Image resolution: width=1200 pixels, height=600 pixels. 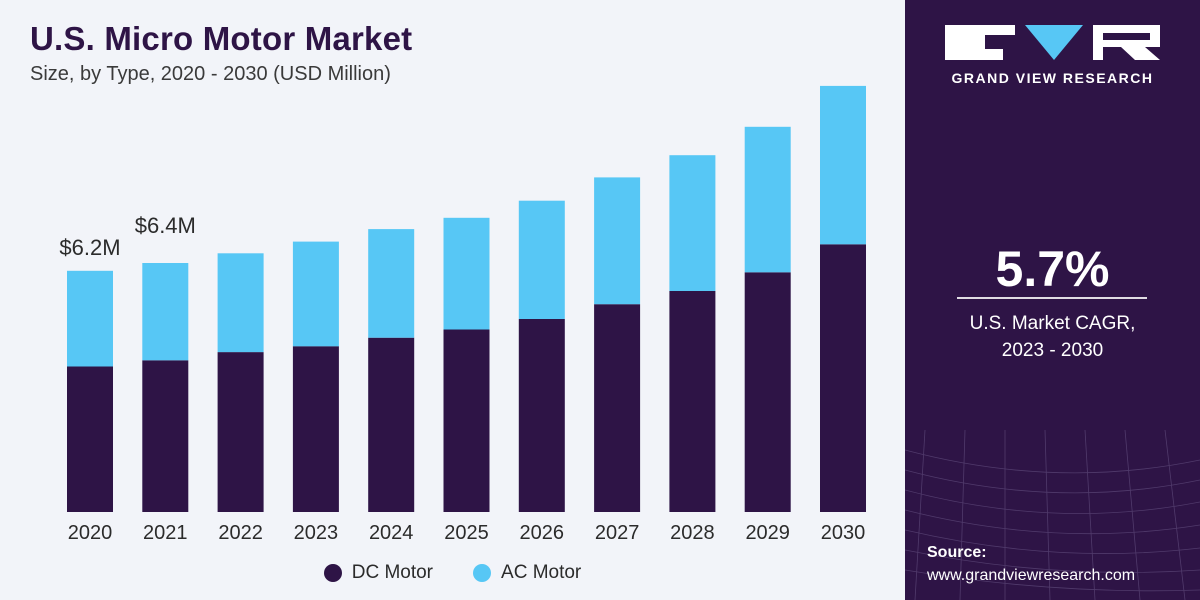 What do you see at coordinates (391, 424) in the screenshot?
I see `bar-2024-dc-motor` at bounding box center [391, 424].